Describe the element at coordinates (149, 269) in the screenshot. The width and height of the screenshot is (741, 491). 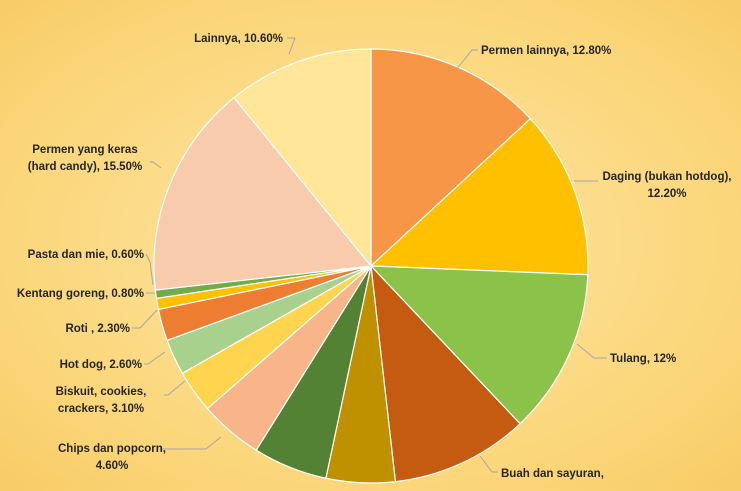
I see `leader-line-pasta` at that location.